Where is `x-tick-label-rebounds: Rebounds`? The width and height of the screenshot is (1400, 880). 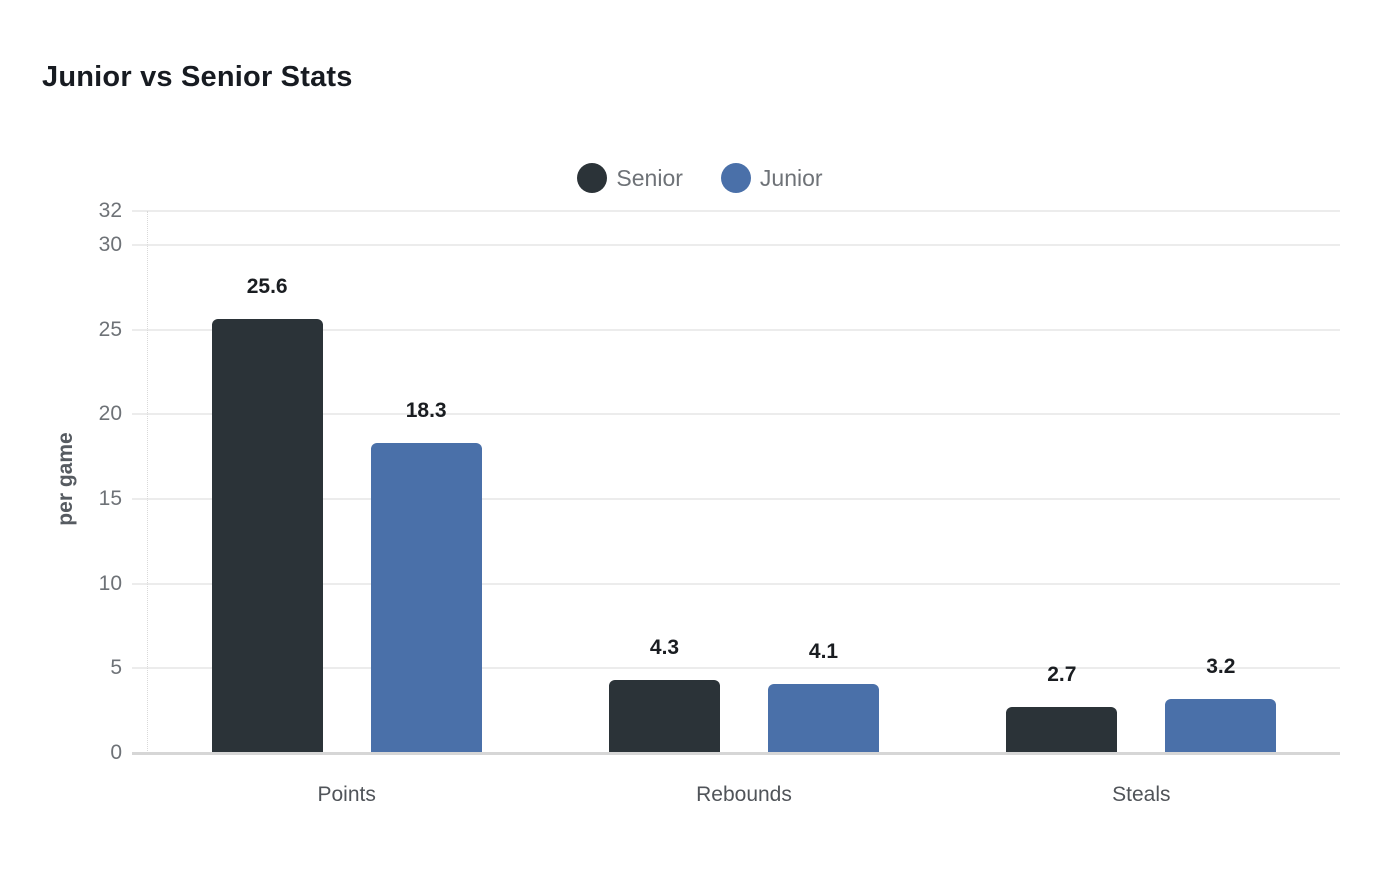
x-tick-label-rebounds: Rebounds is located at coordinates (744, 794).